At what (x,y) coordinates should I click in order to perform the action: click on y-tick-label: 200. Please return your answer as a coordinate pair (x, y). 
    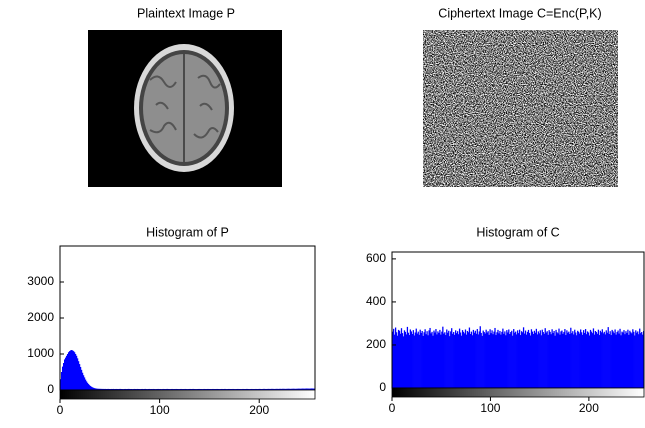
    Looking at the image, I should click on (376, 344).